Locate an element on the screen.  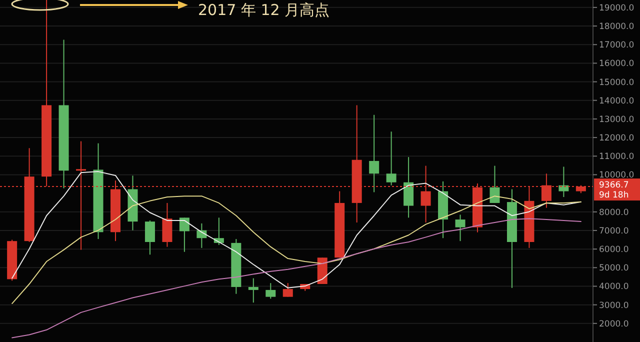
y-tick-label: 2000.0 is located at coordinates (614, 324).